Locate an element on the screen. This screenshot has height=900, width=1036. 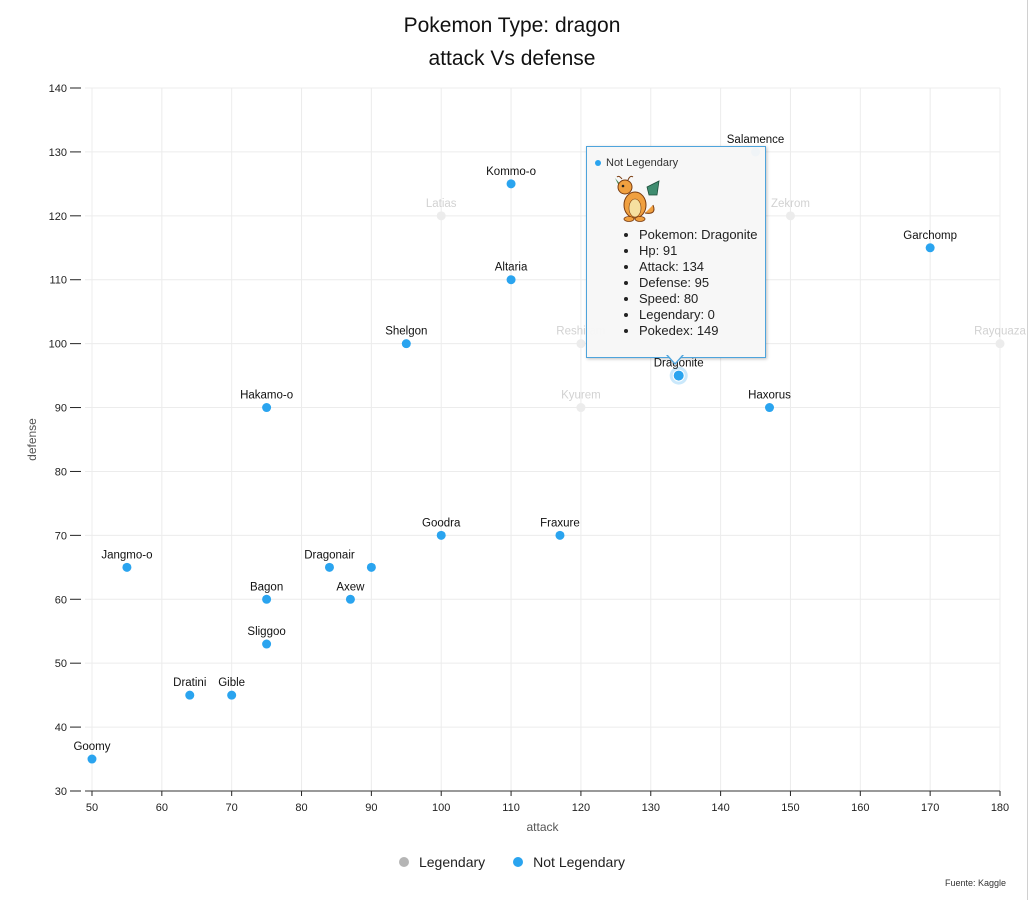
legend-item-not-legendary: Not Legendary is located at coordinates (569, 862).